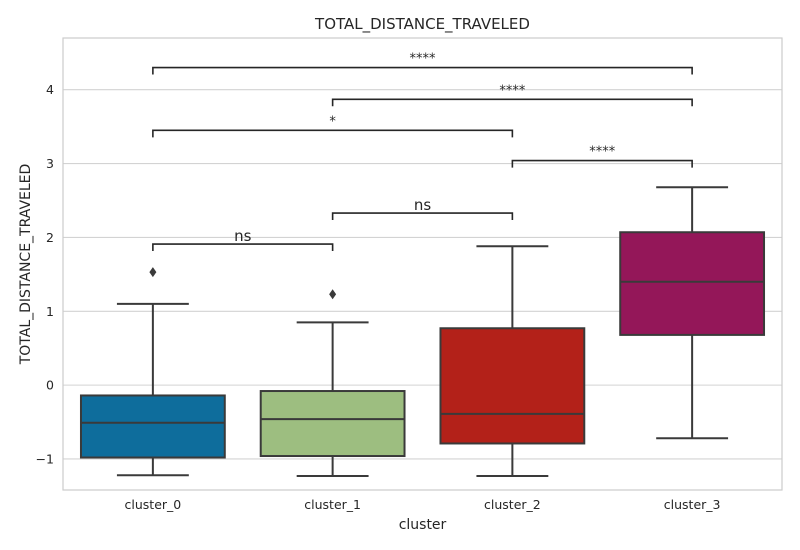 The height and width of the screenshot is (550, 800). What do you see at coordinates (50, 163) in the screenshot?
I see `y-tick-label: 3` at bounding box center [50, 163].